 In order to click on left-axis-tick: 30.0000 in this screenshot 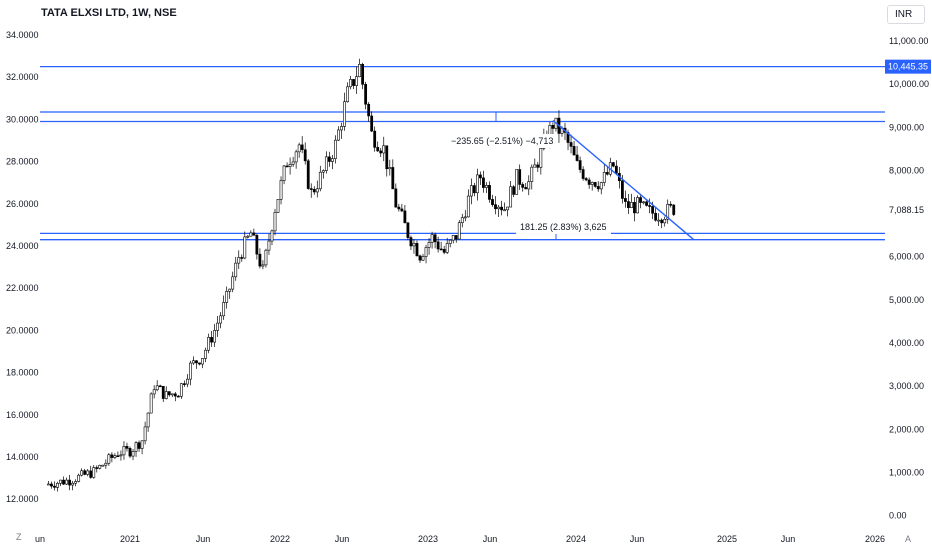, I will do `click(22, 119)`.